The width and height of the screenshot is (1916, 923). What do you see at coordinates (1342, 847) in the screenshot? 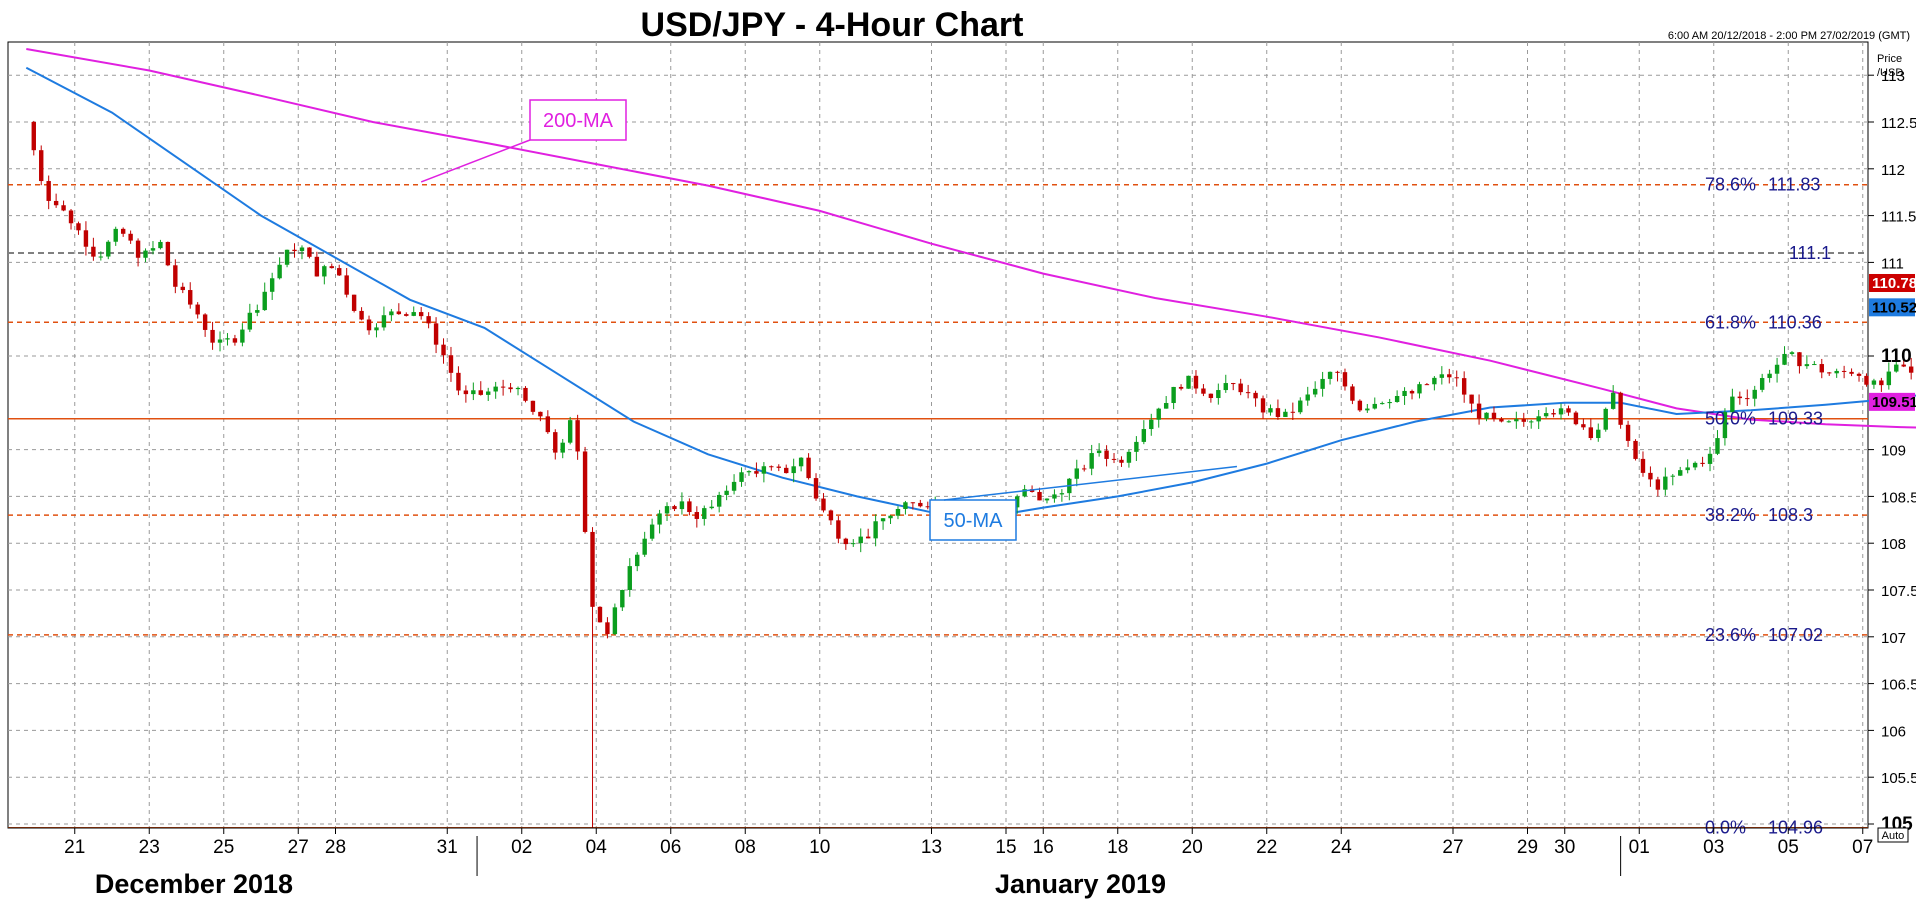
I see `time-tick-label: 24` at bounding box center [1342, 847].